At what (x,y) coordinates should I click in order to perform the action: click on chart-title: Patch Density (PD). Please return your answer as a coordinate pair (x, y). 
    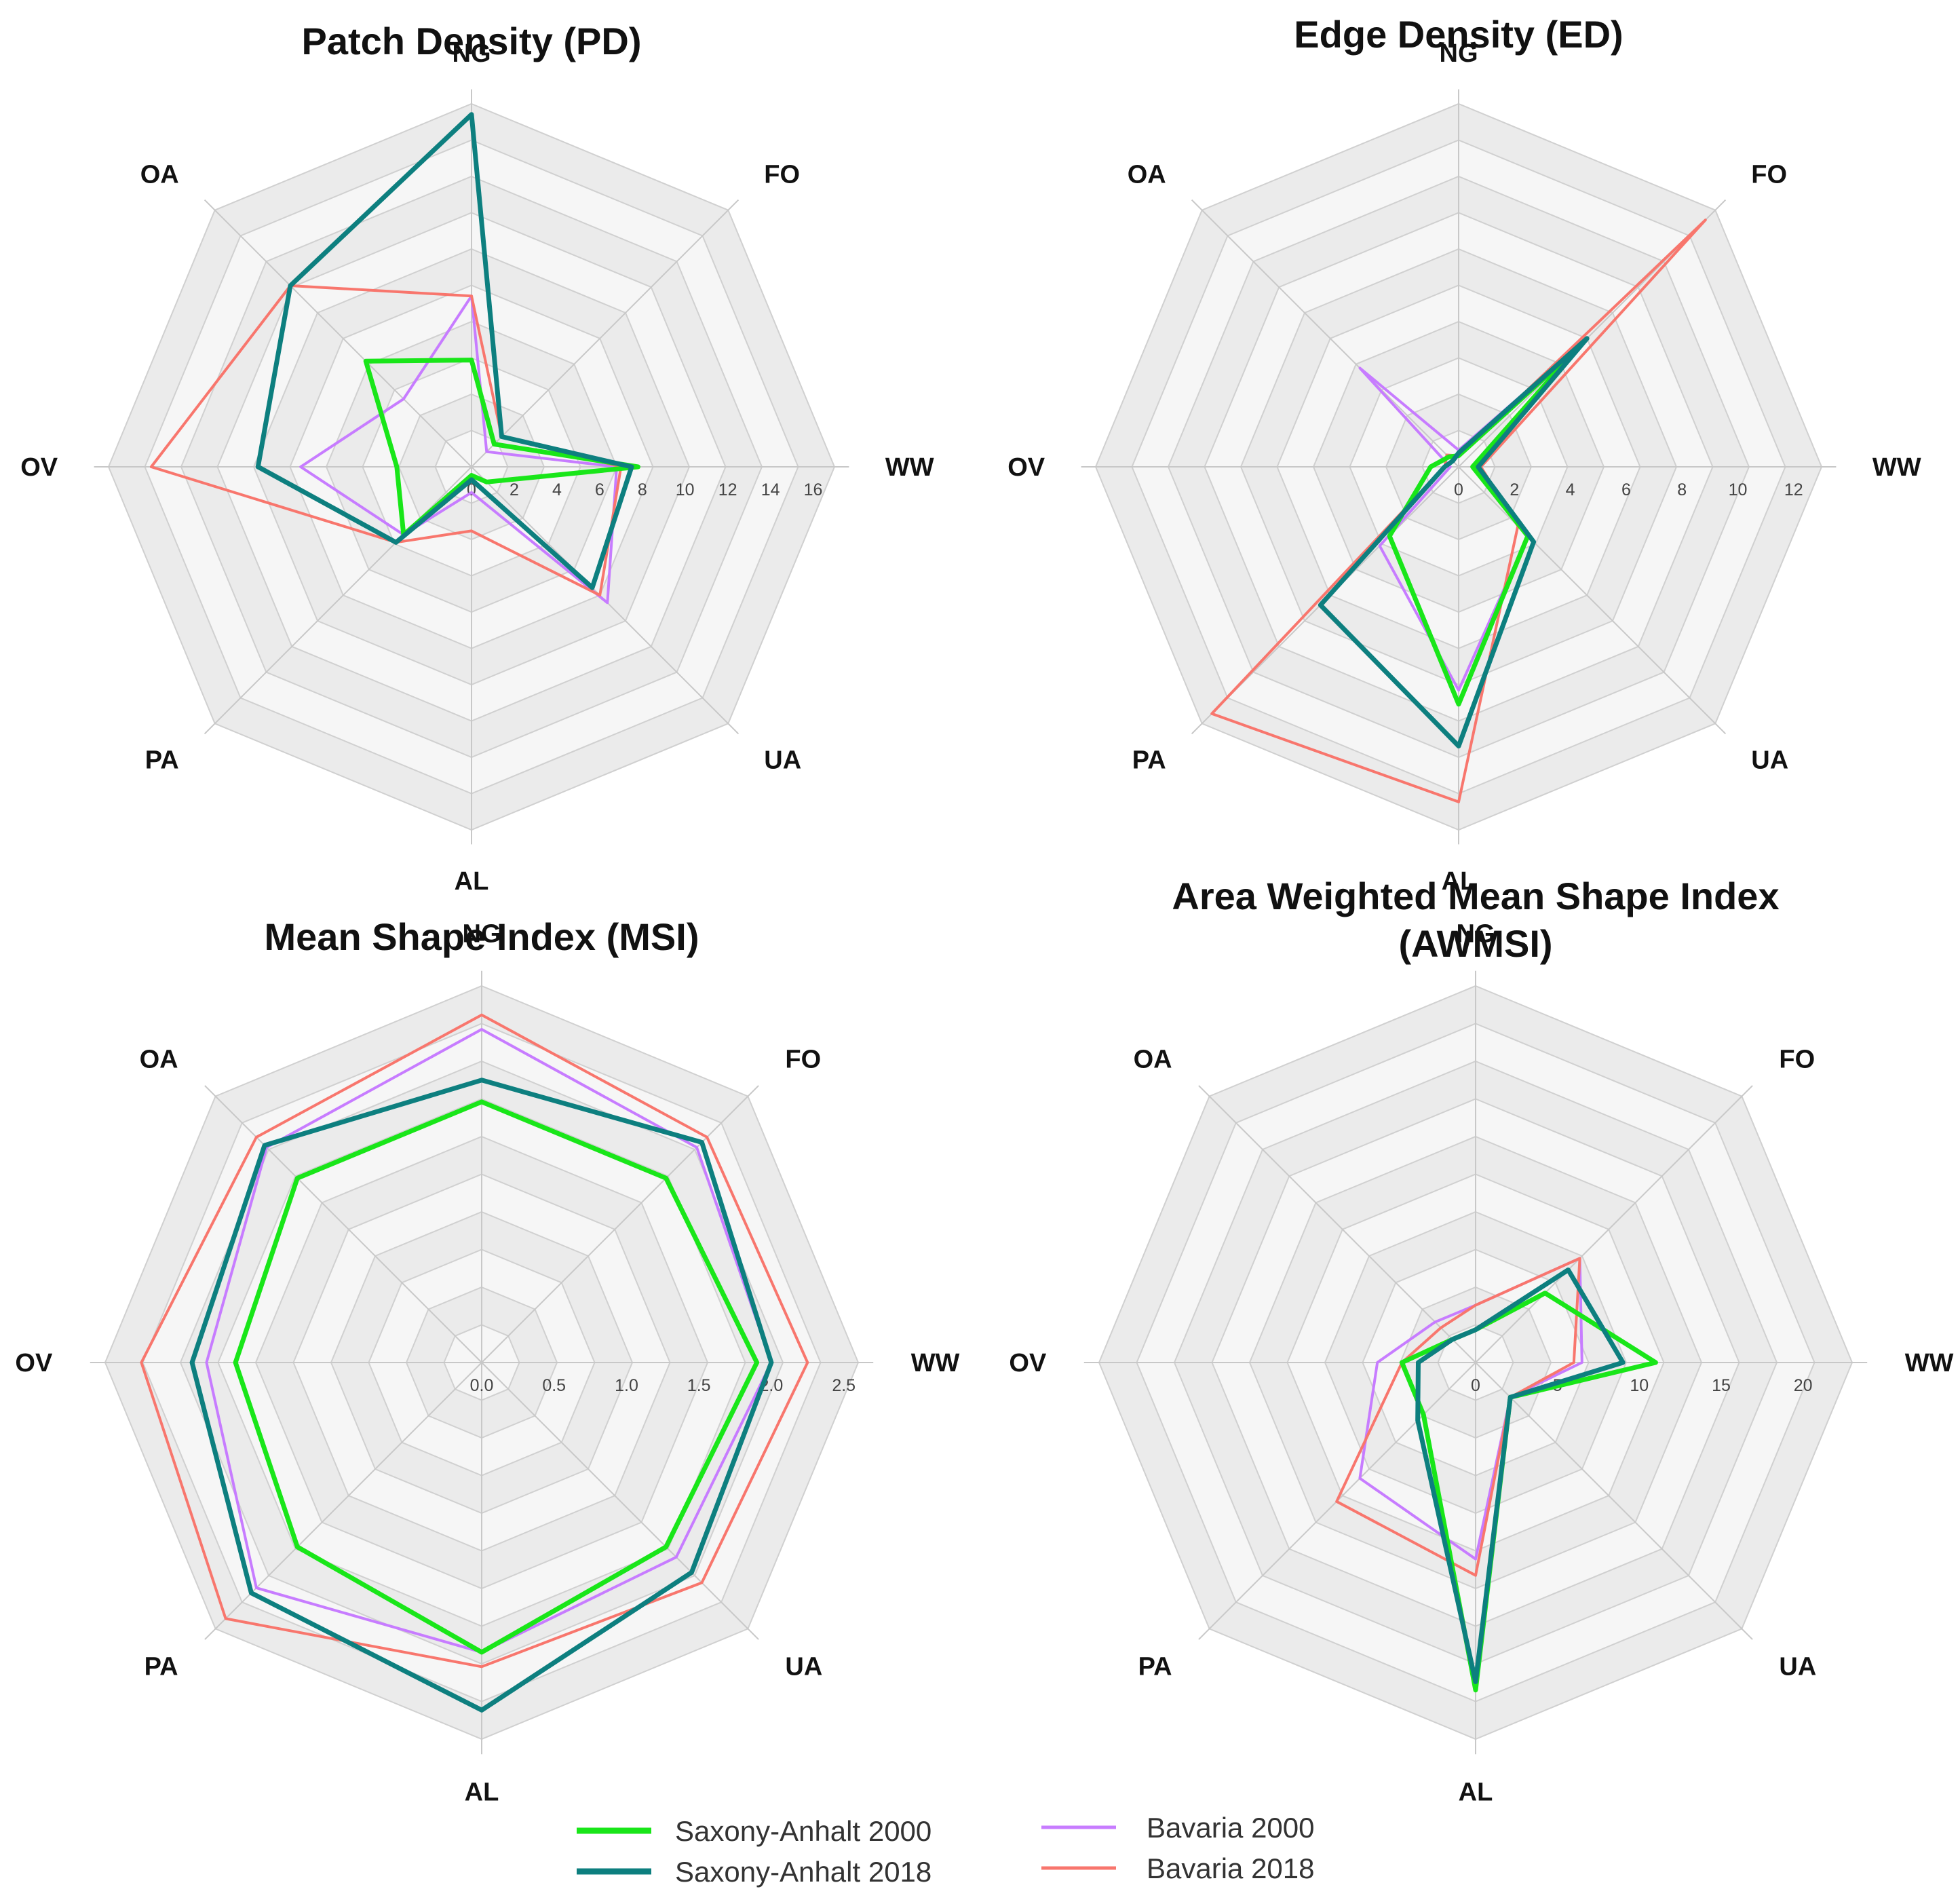
    Looking at the image, I should click on (472, 41).